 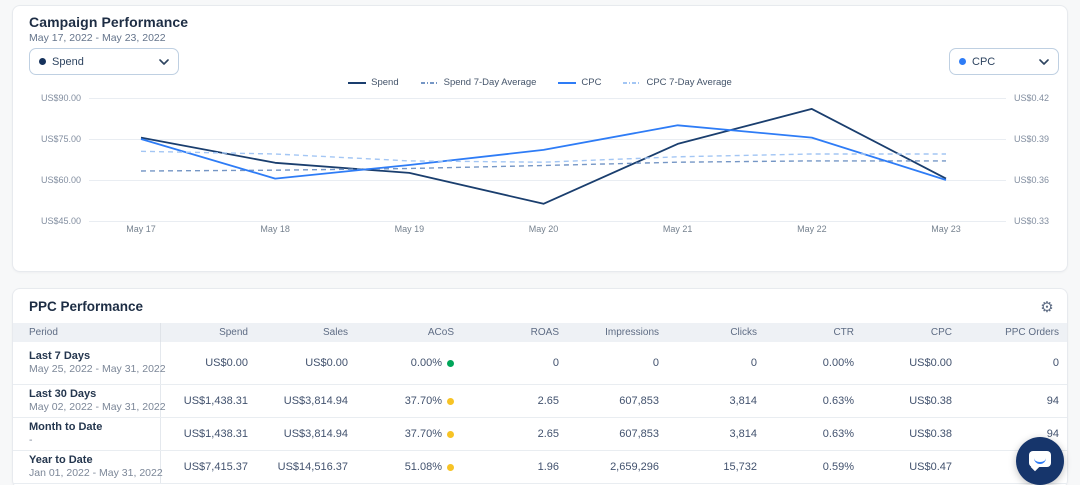 I want to click on metric-select-cpc: CPC, so click(x=1004, y=61).